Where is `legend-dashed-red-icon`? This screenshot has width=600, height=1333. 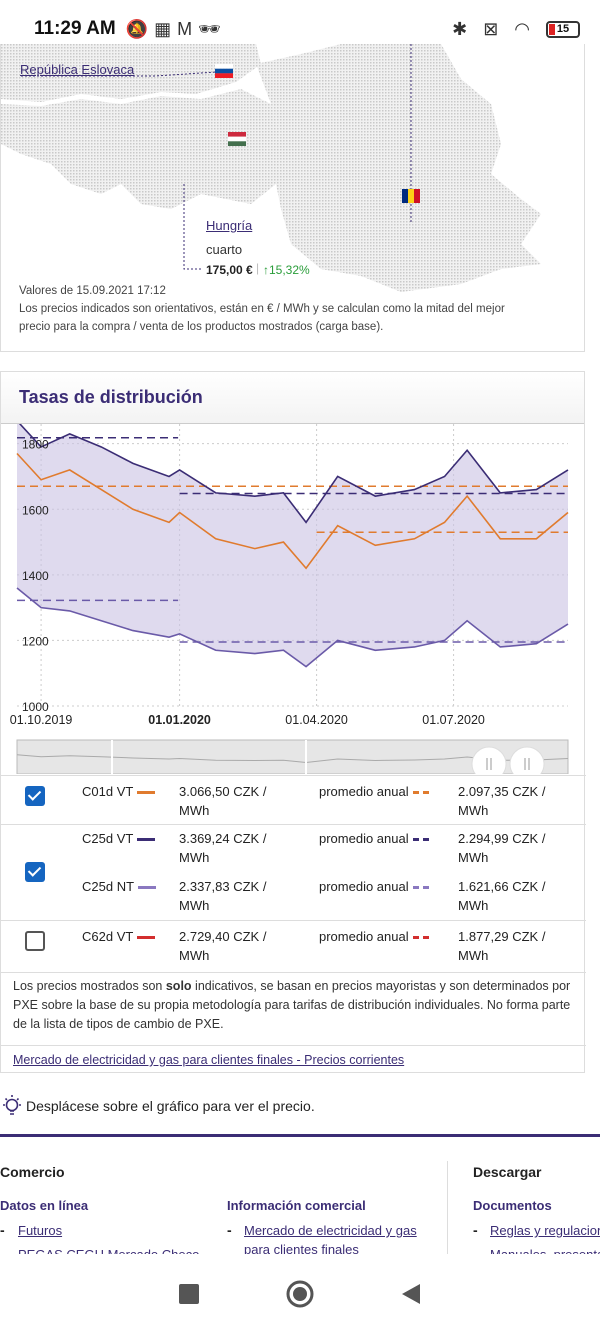
legend-dashed-red-icon is located at coordinates (421, 938).